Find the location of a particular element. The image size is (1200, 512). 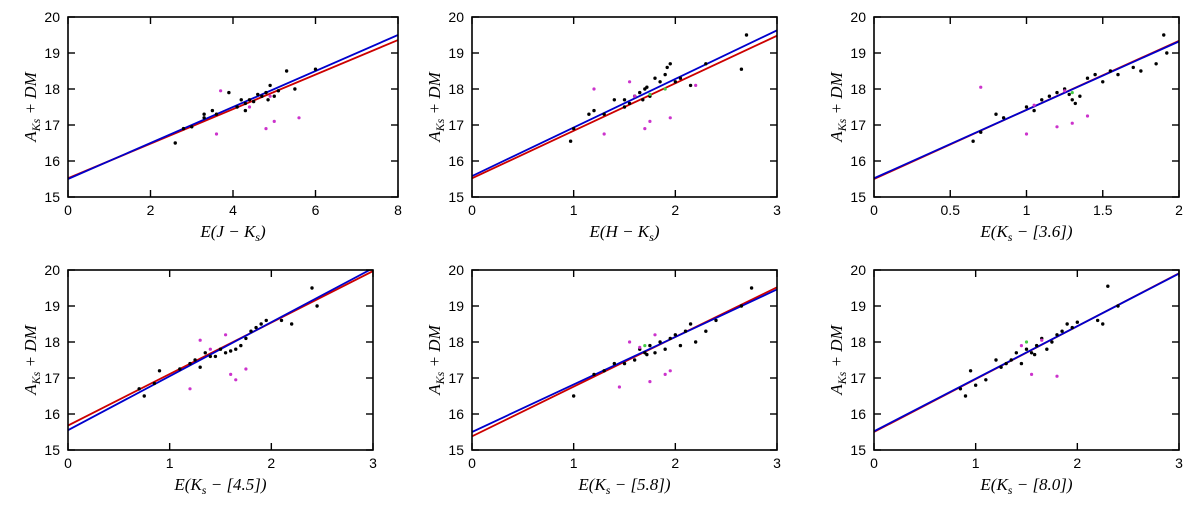

green-point is located at coordinates (645, 346).